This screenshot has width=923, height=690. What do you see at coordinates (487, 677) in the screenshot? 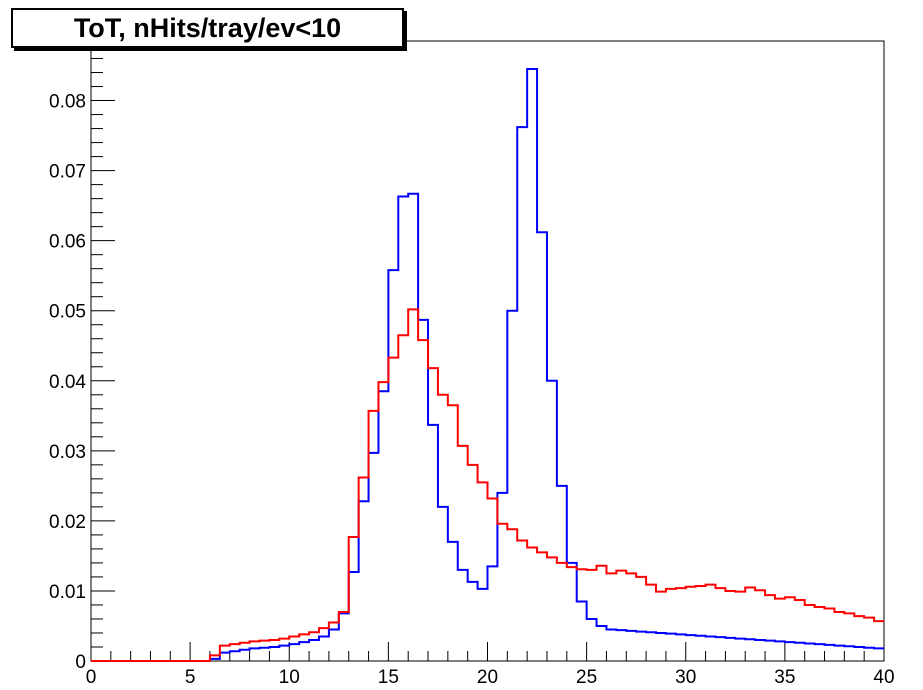
I see `x-tick-label: 20` at bounding box center [487, 677].